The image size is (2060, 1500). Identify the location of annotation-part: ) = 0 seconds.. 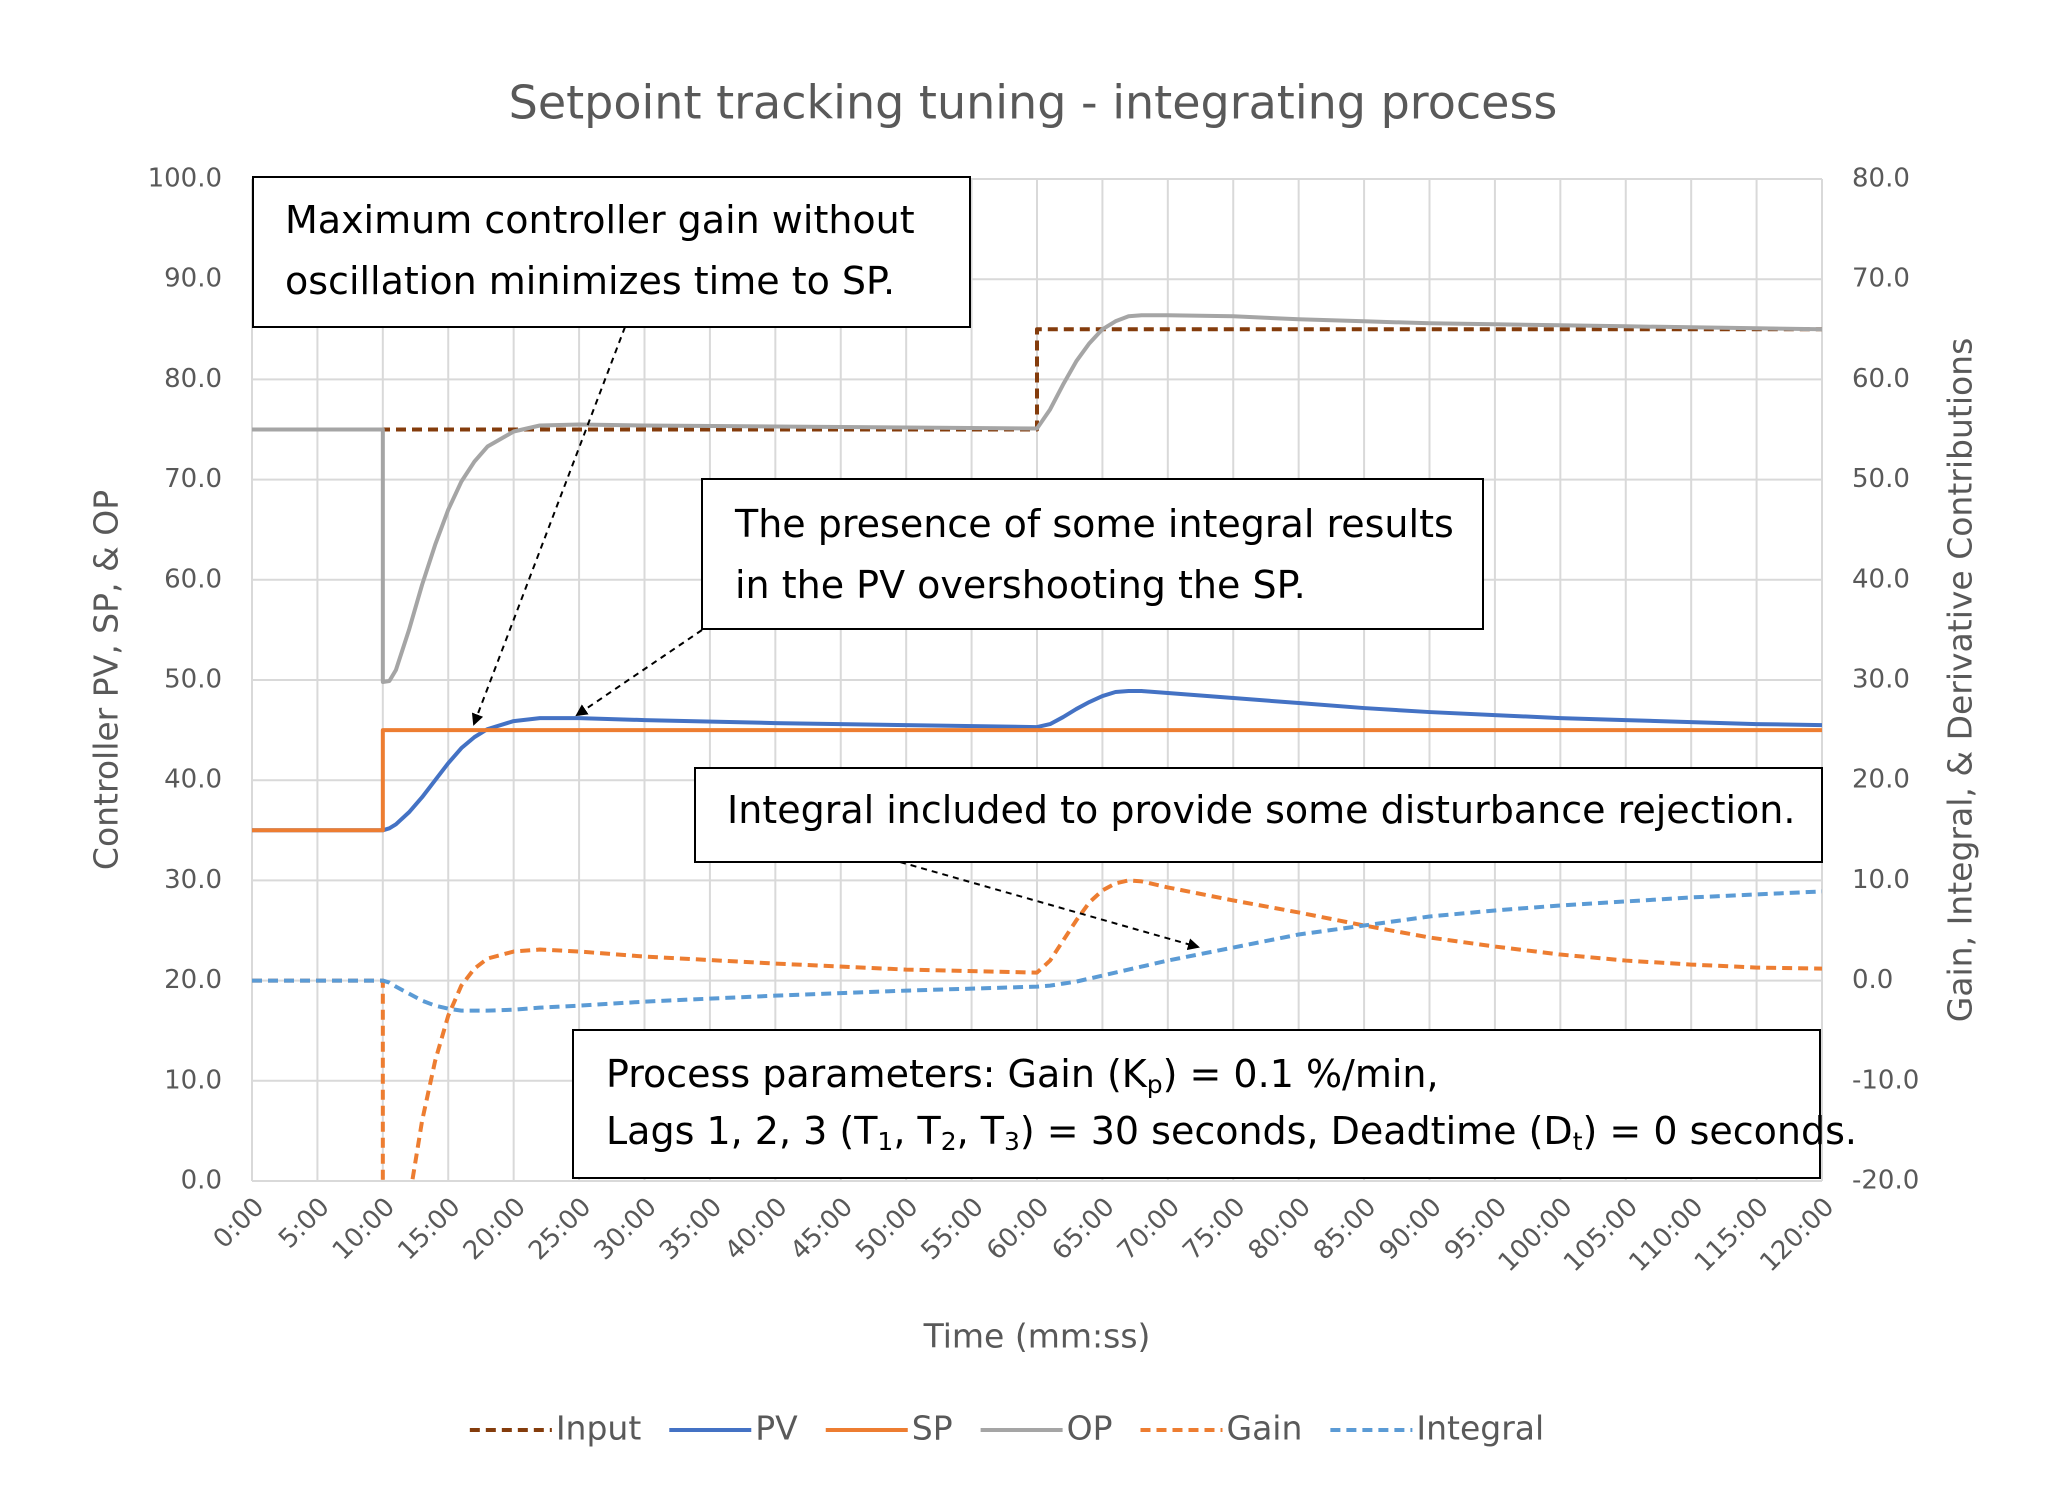
(1720, 1131).